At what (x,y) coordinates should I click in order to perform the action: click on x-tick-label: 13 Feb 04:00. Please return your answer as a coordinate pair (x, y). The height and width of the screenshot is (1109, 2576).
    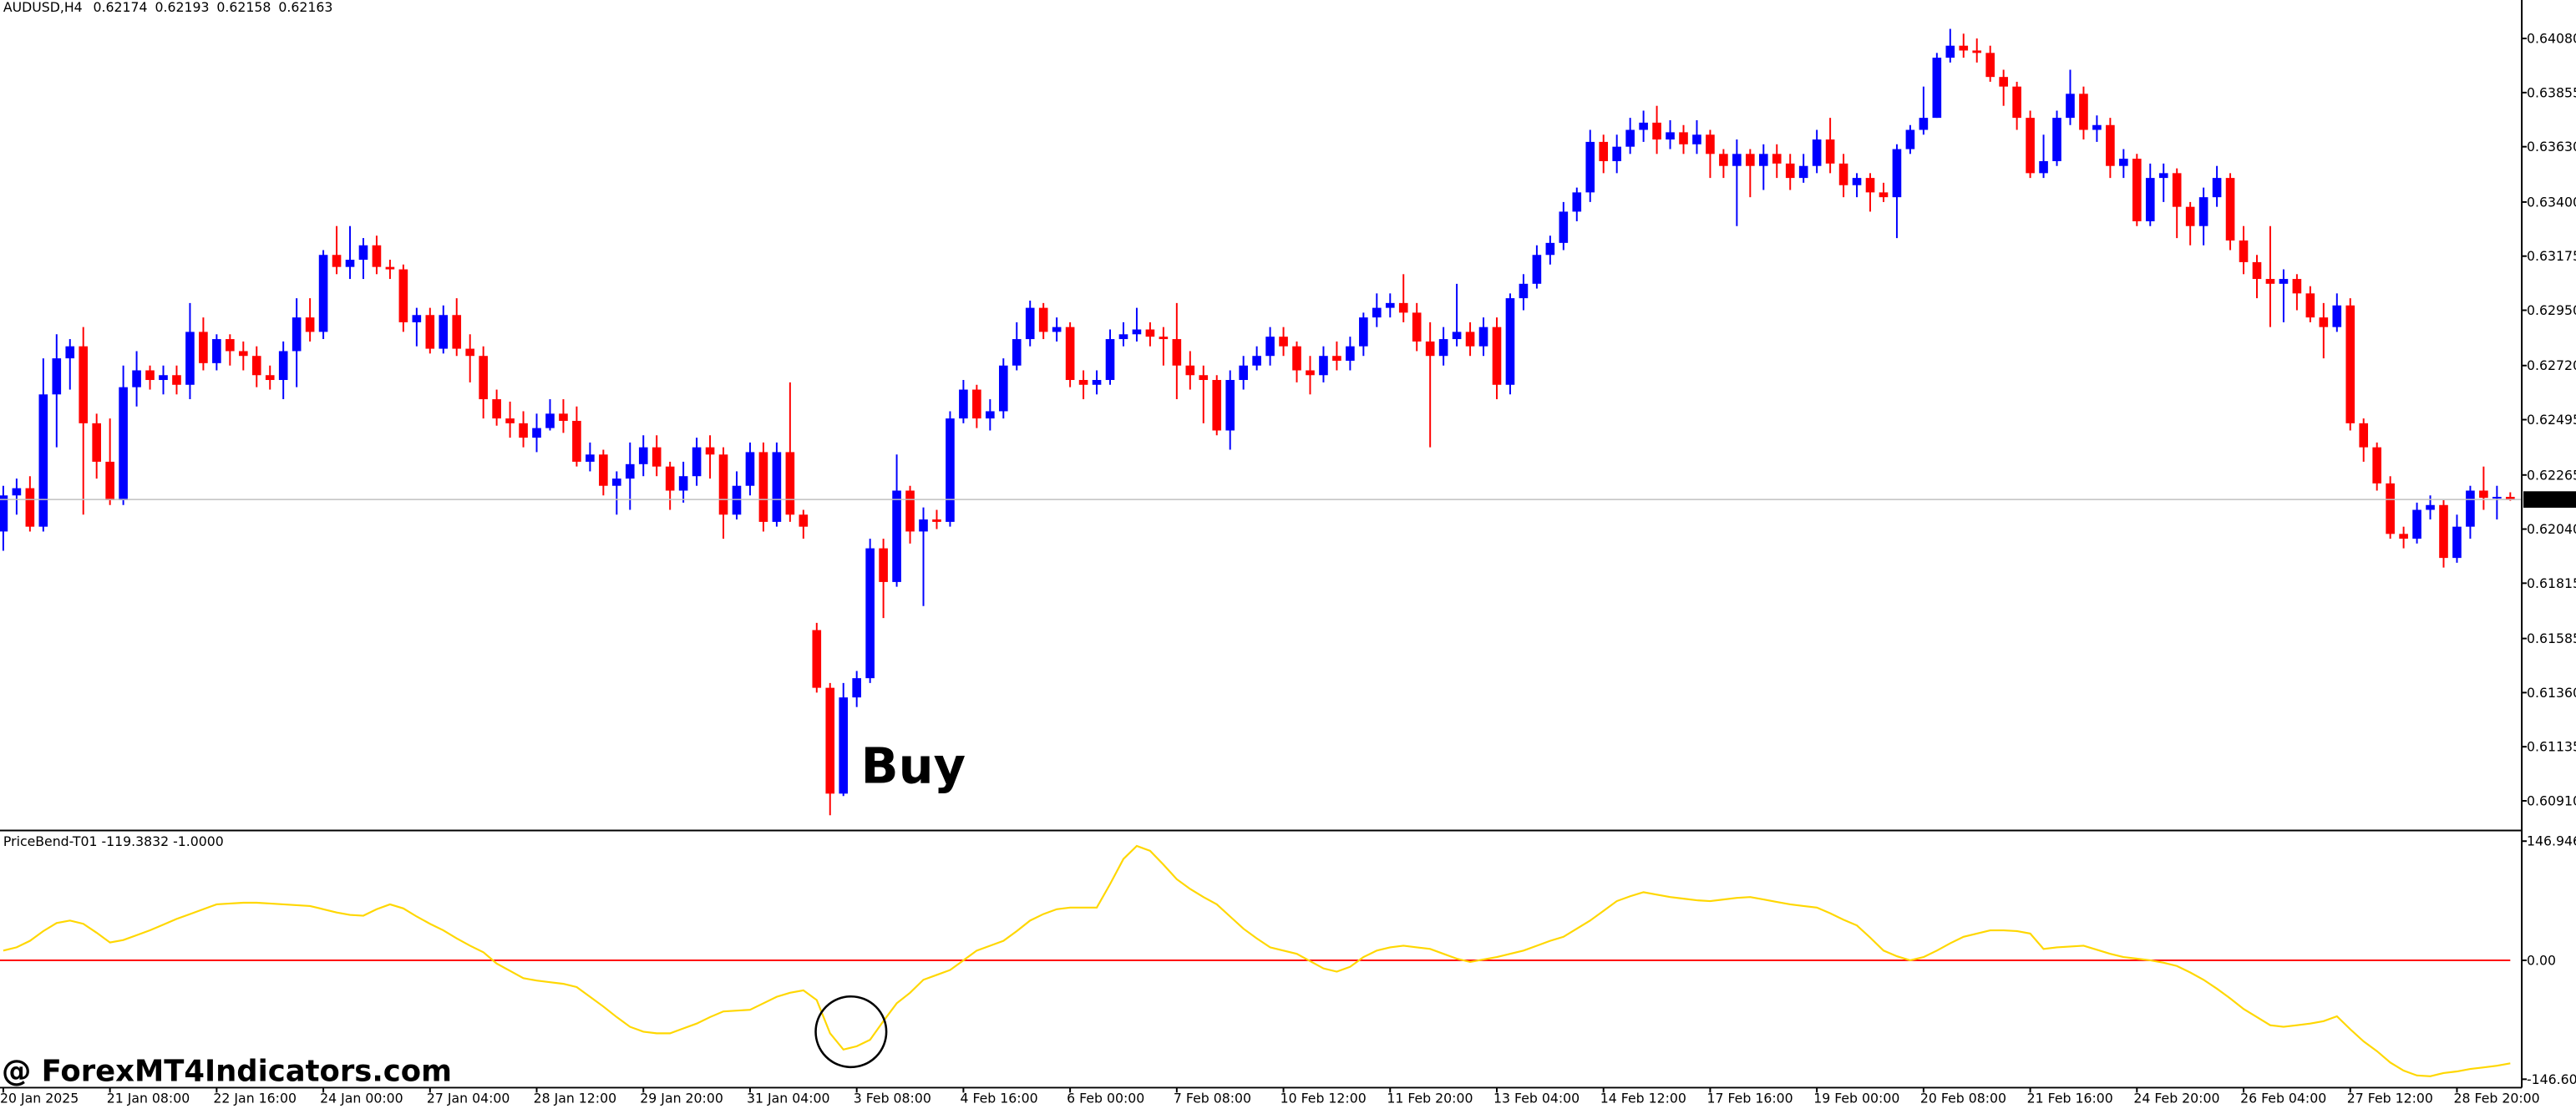
    Looking at the image, I should click on (1536, 1098).